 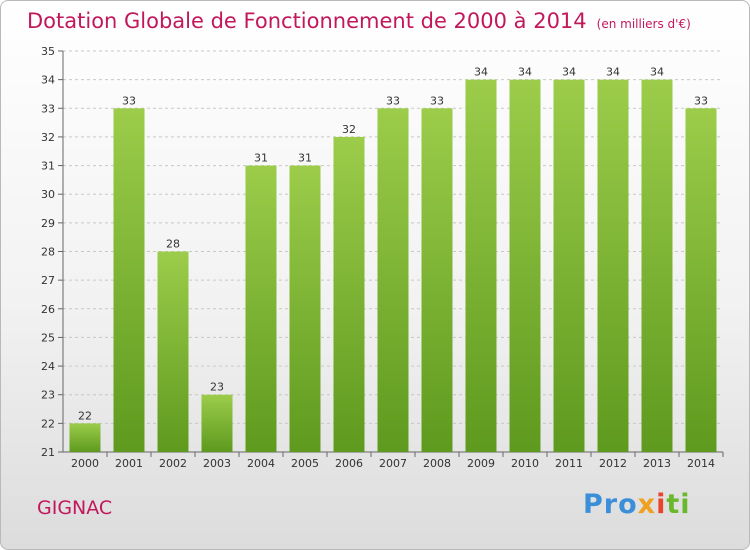 I want to click on y-tick-label: 25, so click(x=48, y=337).